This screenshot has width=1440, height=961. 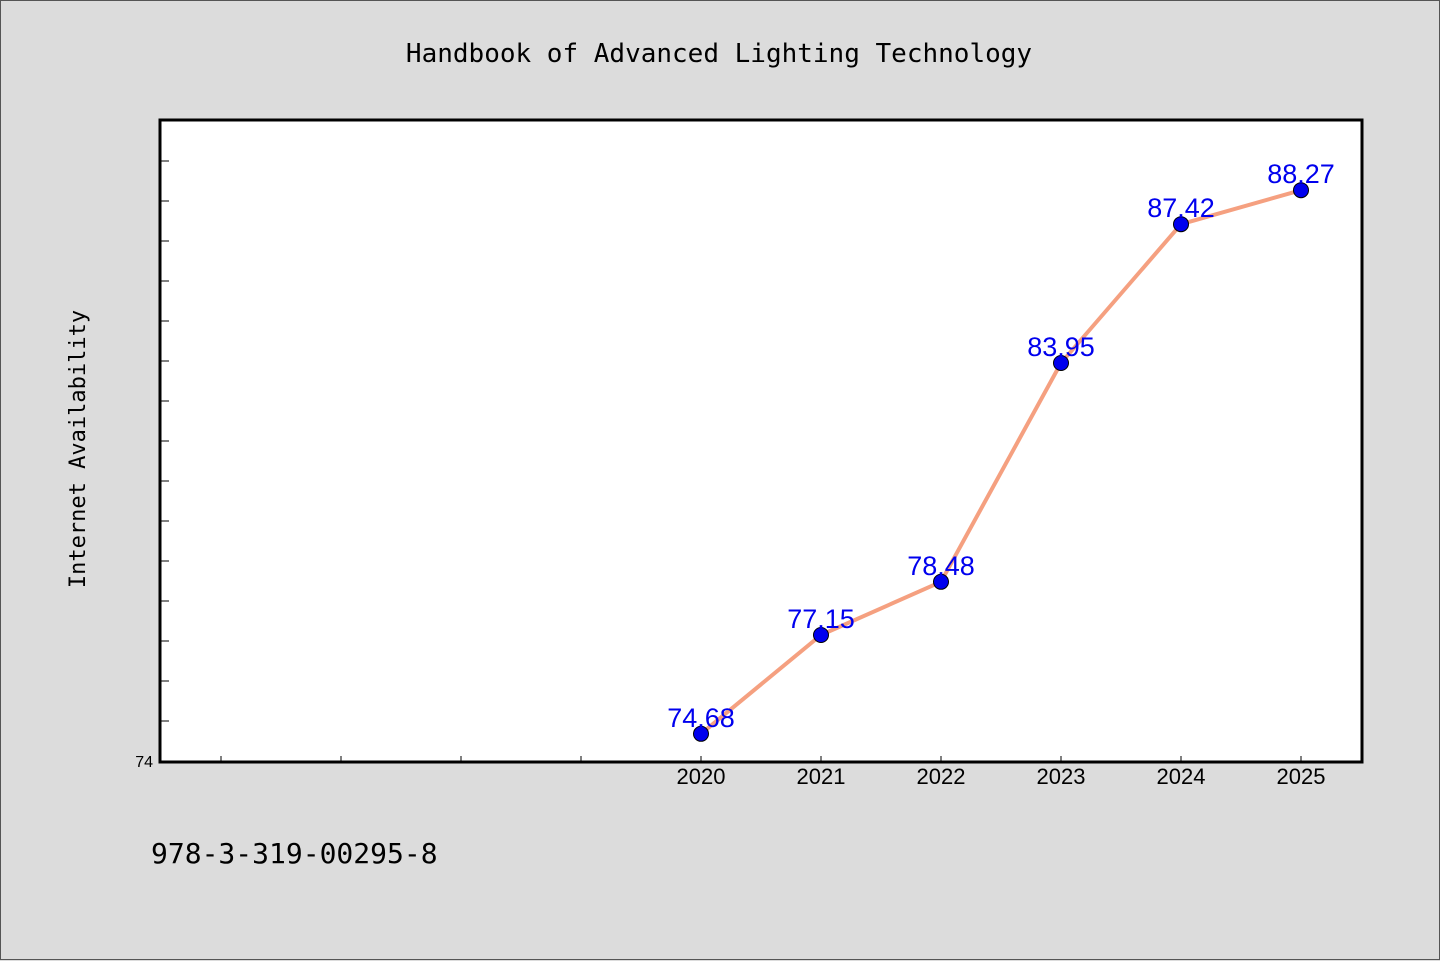 What do you see at coordinates (1301, 174) in the screenshot?
I see `data-label: 88.27` at bounding box center [1301, 174].